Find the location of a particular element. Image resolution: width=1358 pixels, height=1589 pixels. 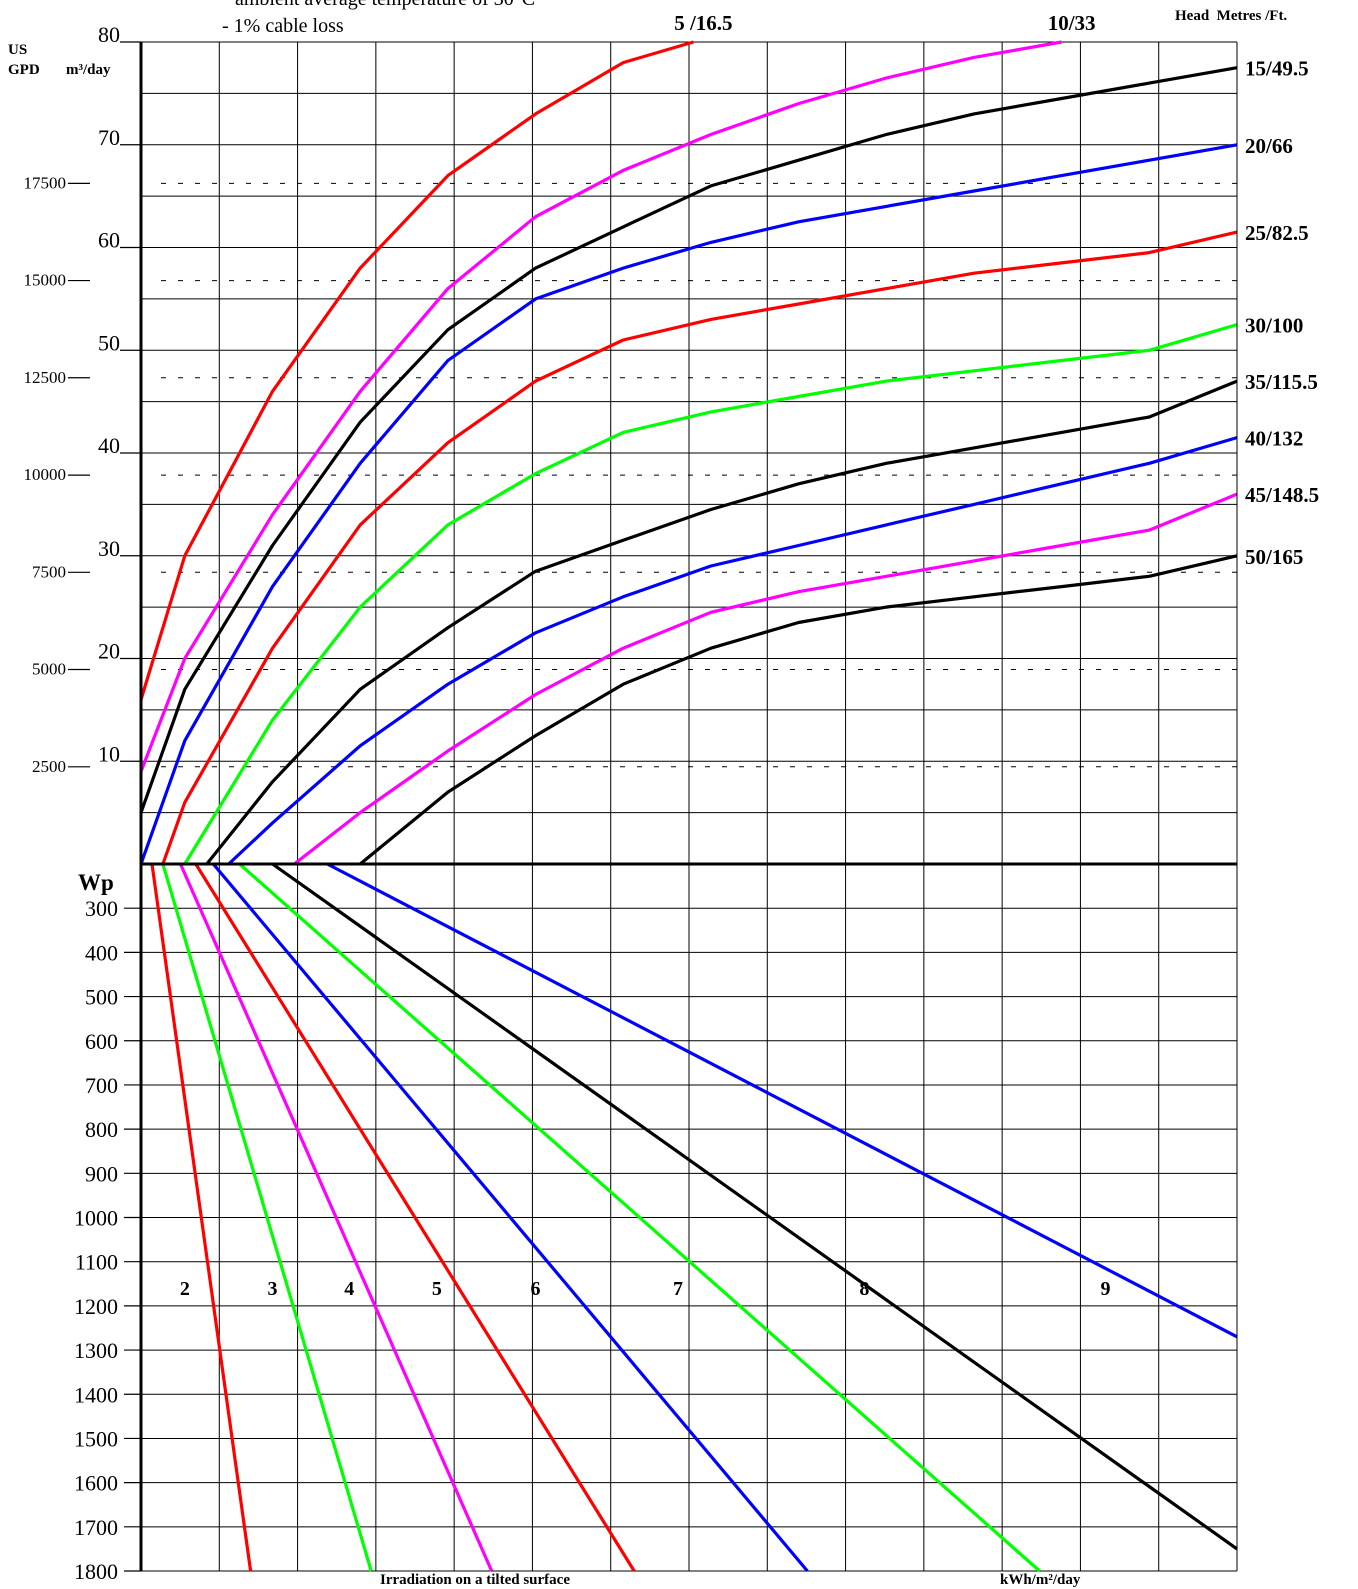

m3day-label: m³/day is located at coordinates (88, 70).